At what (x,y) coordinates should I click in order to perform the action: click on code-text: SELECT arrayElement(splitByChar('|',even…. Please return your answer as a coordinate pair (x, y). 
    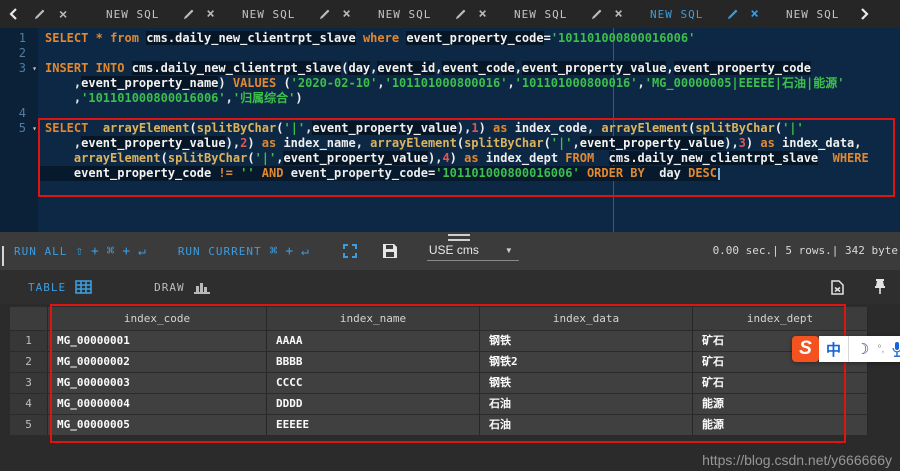
    Looking at the image, I should click on (424, 128).